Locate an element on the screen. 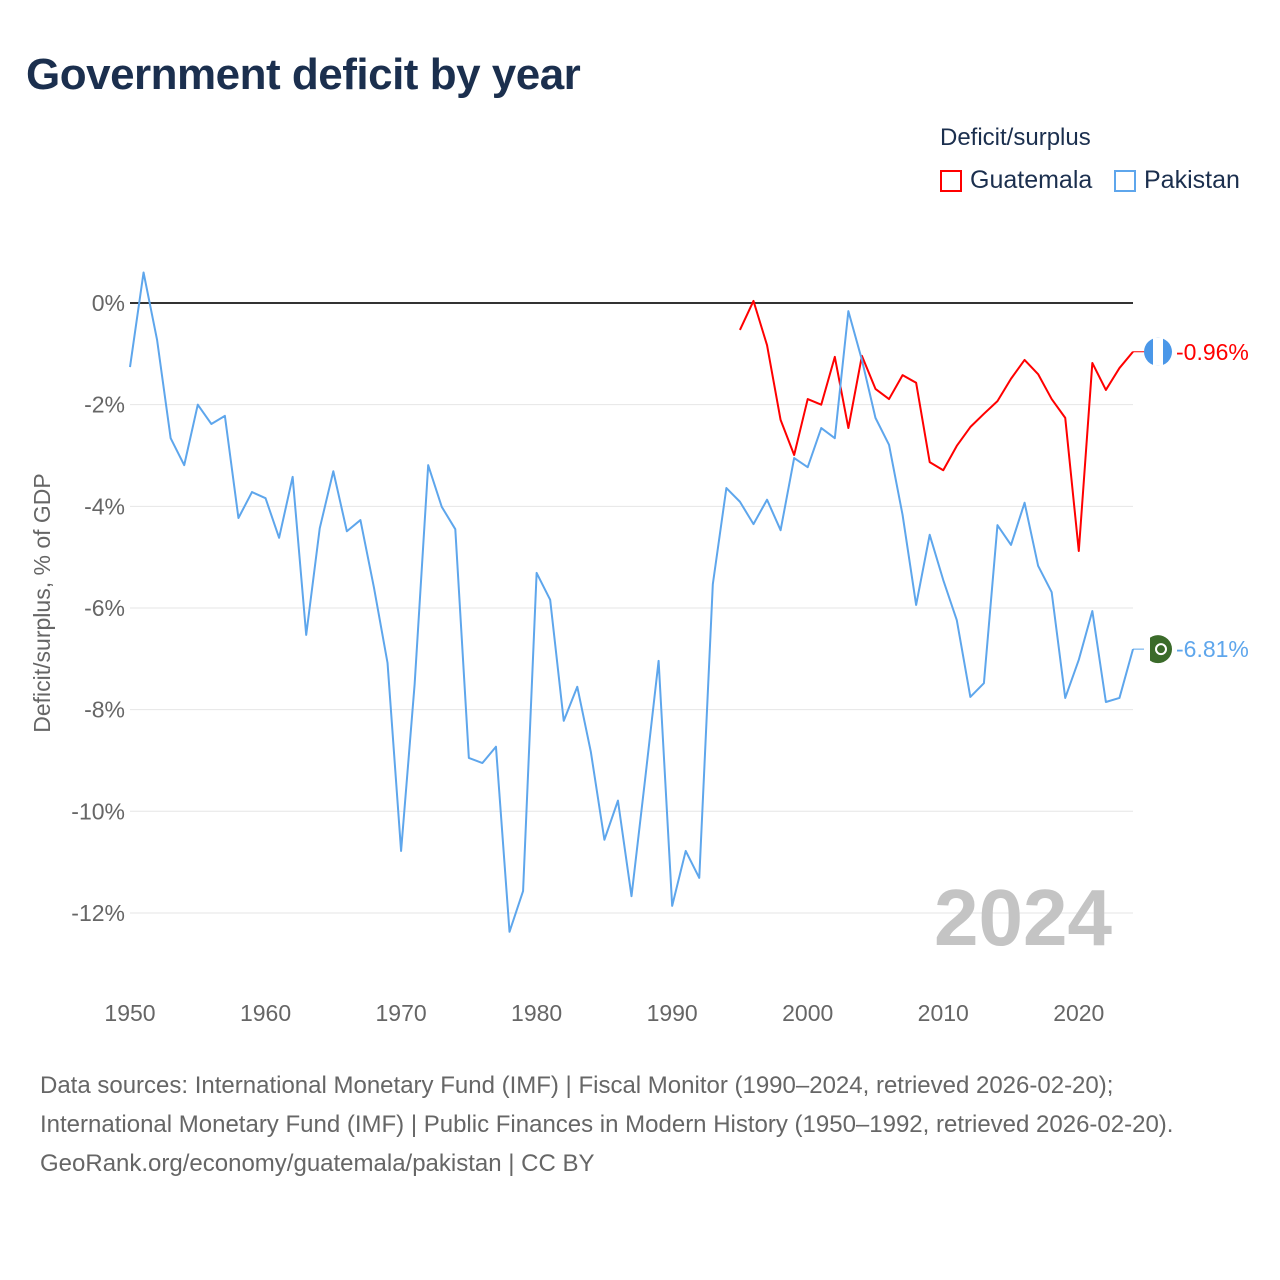  flag-icon-pakistan is located at coordinates (1158, 649).